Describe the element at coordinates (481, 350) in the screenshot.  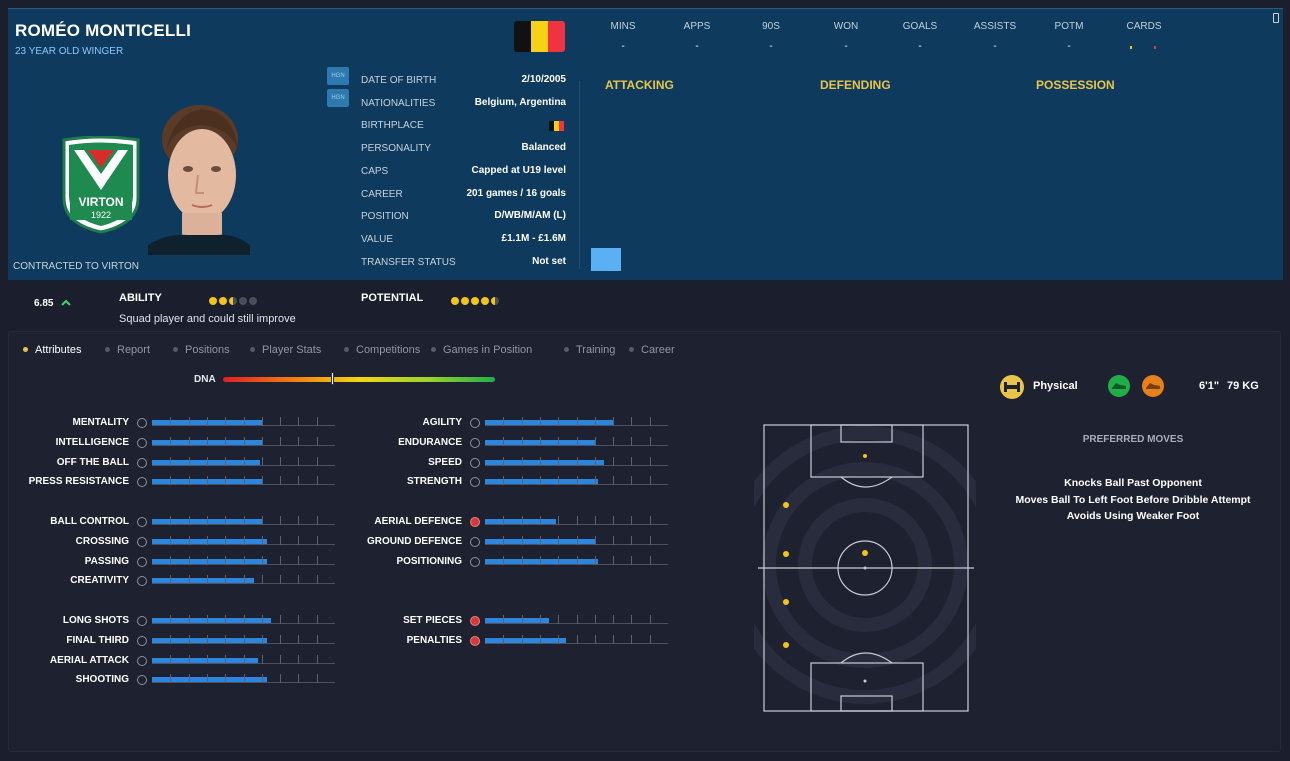
I see `tab-games-in-position: Games in Position` at that location.